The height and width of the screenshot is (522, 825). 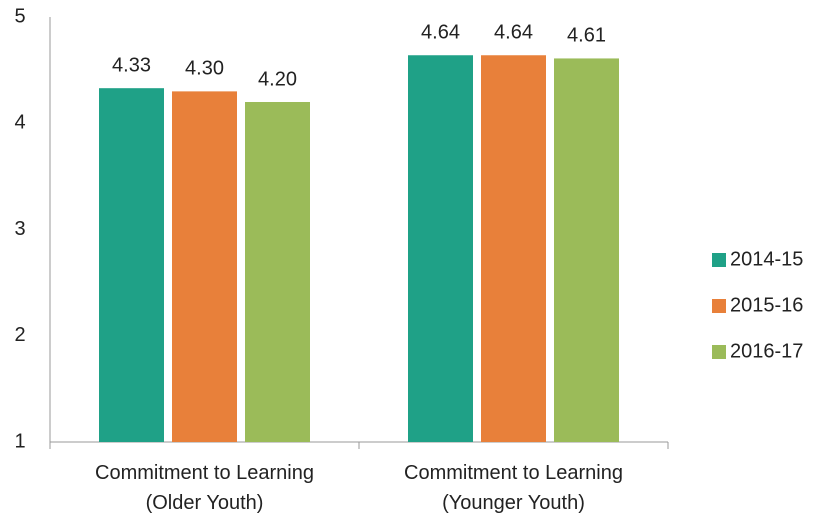 I want to click on y-tick-label: 4, so click(x=19, y=123).